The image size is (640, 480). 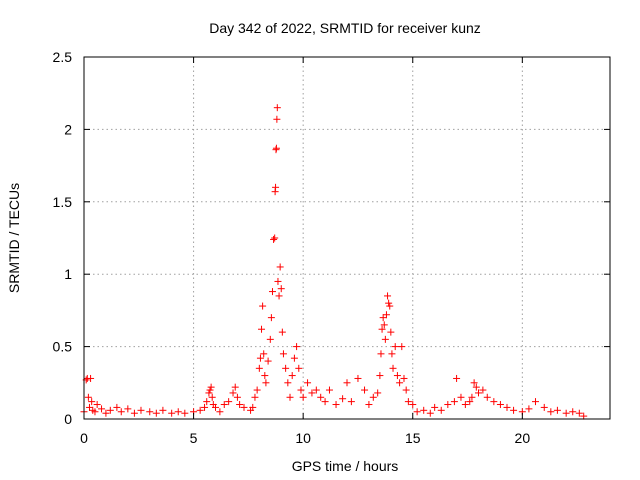 I want to click on y-tick-label: 1.5, so click(x=63, y=202).